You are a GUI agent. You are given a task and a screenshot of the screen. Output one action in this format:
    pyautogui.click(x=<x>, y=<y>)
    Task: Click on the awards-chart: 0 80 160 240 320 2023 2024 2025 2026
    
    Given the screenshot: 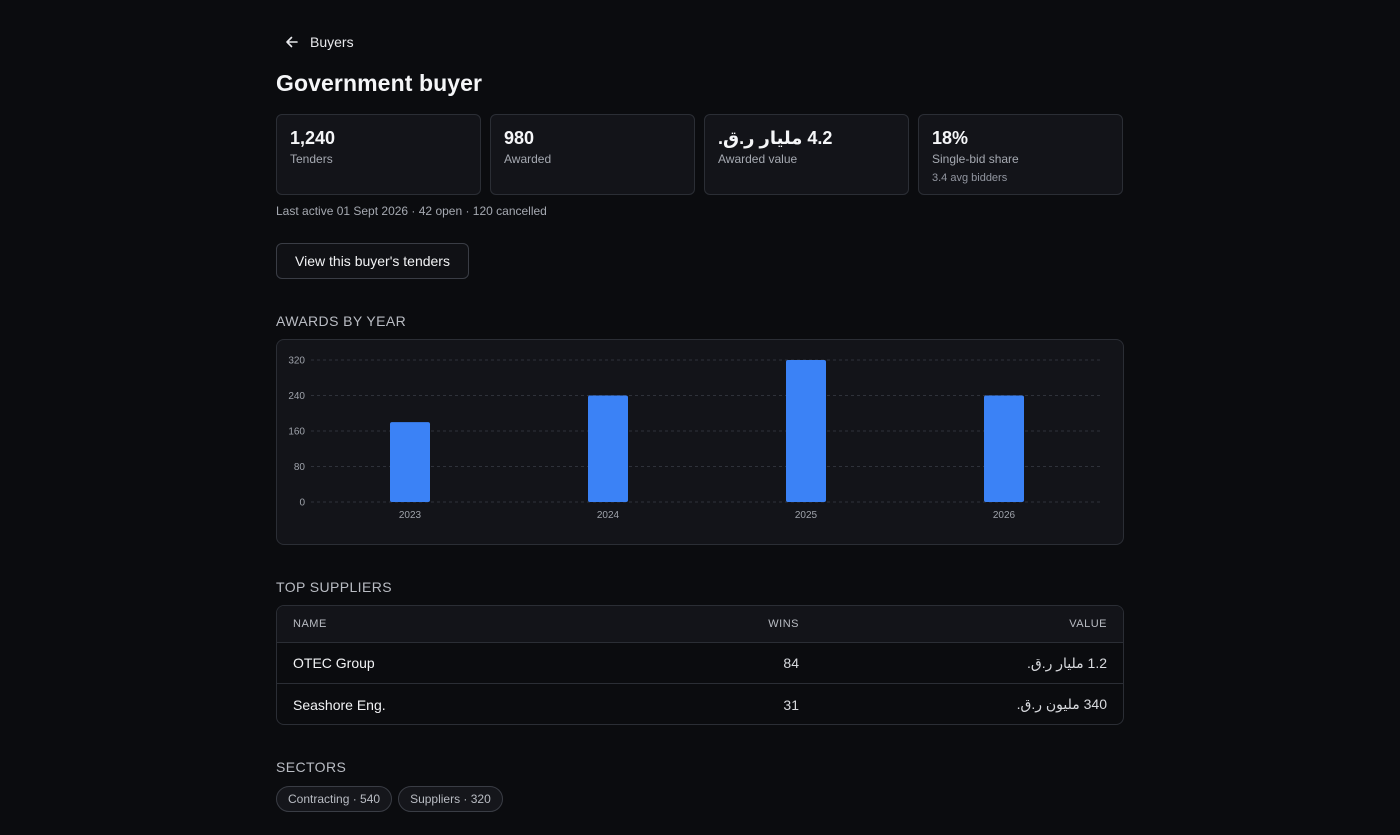 What is the action you would take?
    pyautogui.click(x=700, y=442)
    